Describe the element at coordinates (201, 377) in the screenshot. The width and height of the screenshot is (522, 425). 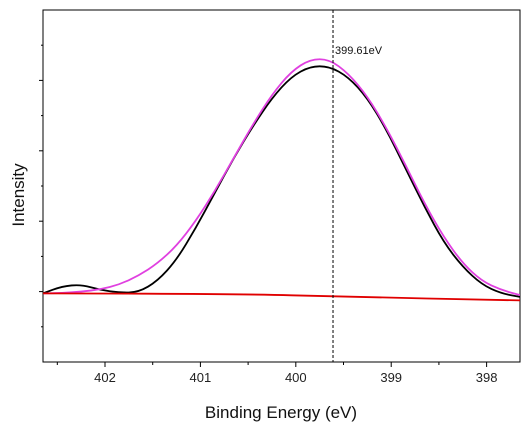
I see `x-tick-label: 401` at that location.